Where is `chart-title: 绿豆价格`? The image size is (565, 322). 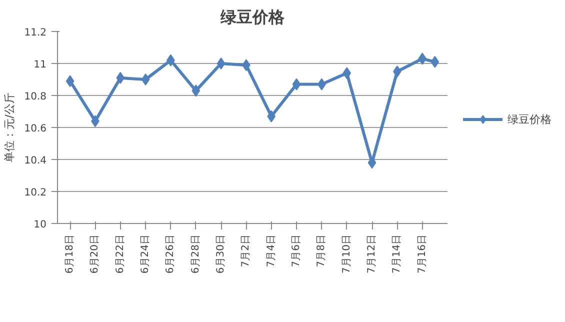 chart-title: 绿豆价格 is located at coordinates (253, 17).